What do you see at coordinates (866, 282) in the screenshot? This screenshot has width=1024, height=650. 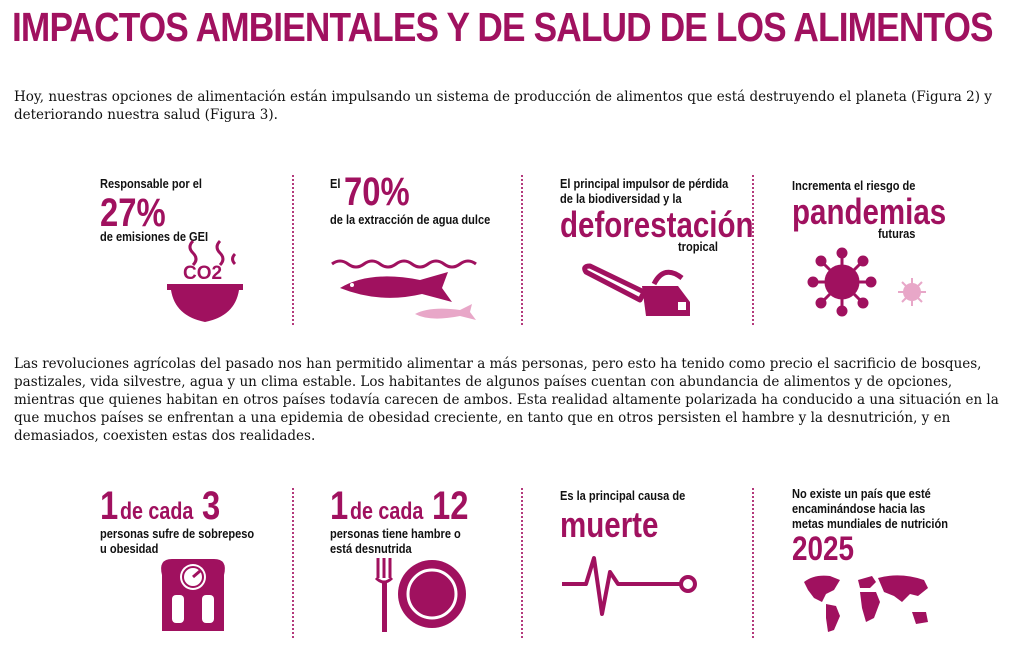 I see `virus-icon` at bounding box center [866, 282].